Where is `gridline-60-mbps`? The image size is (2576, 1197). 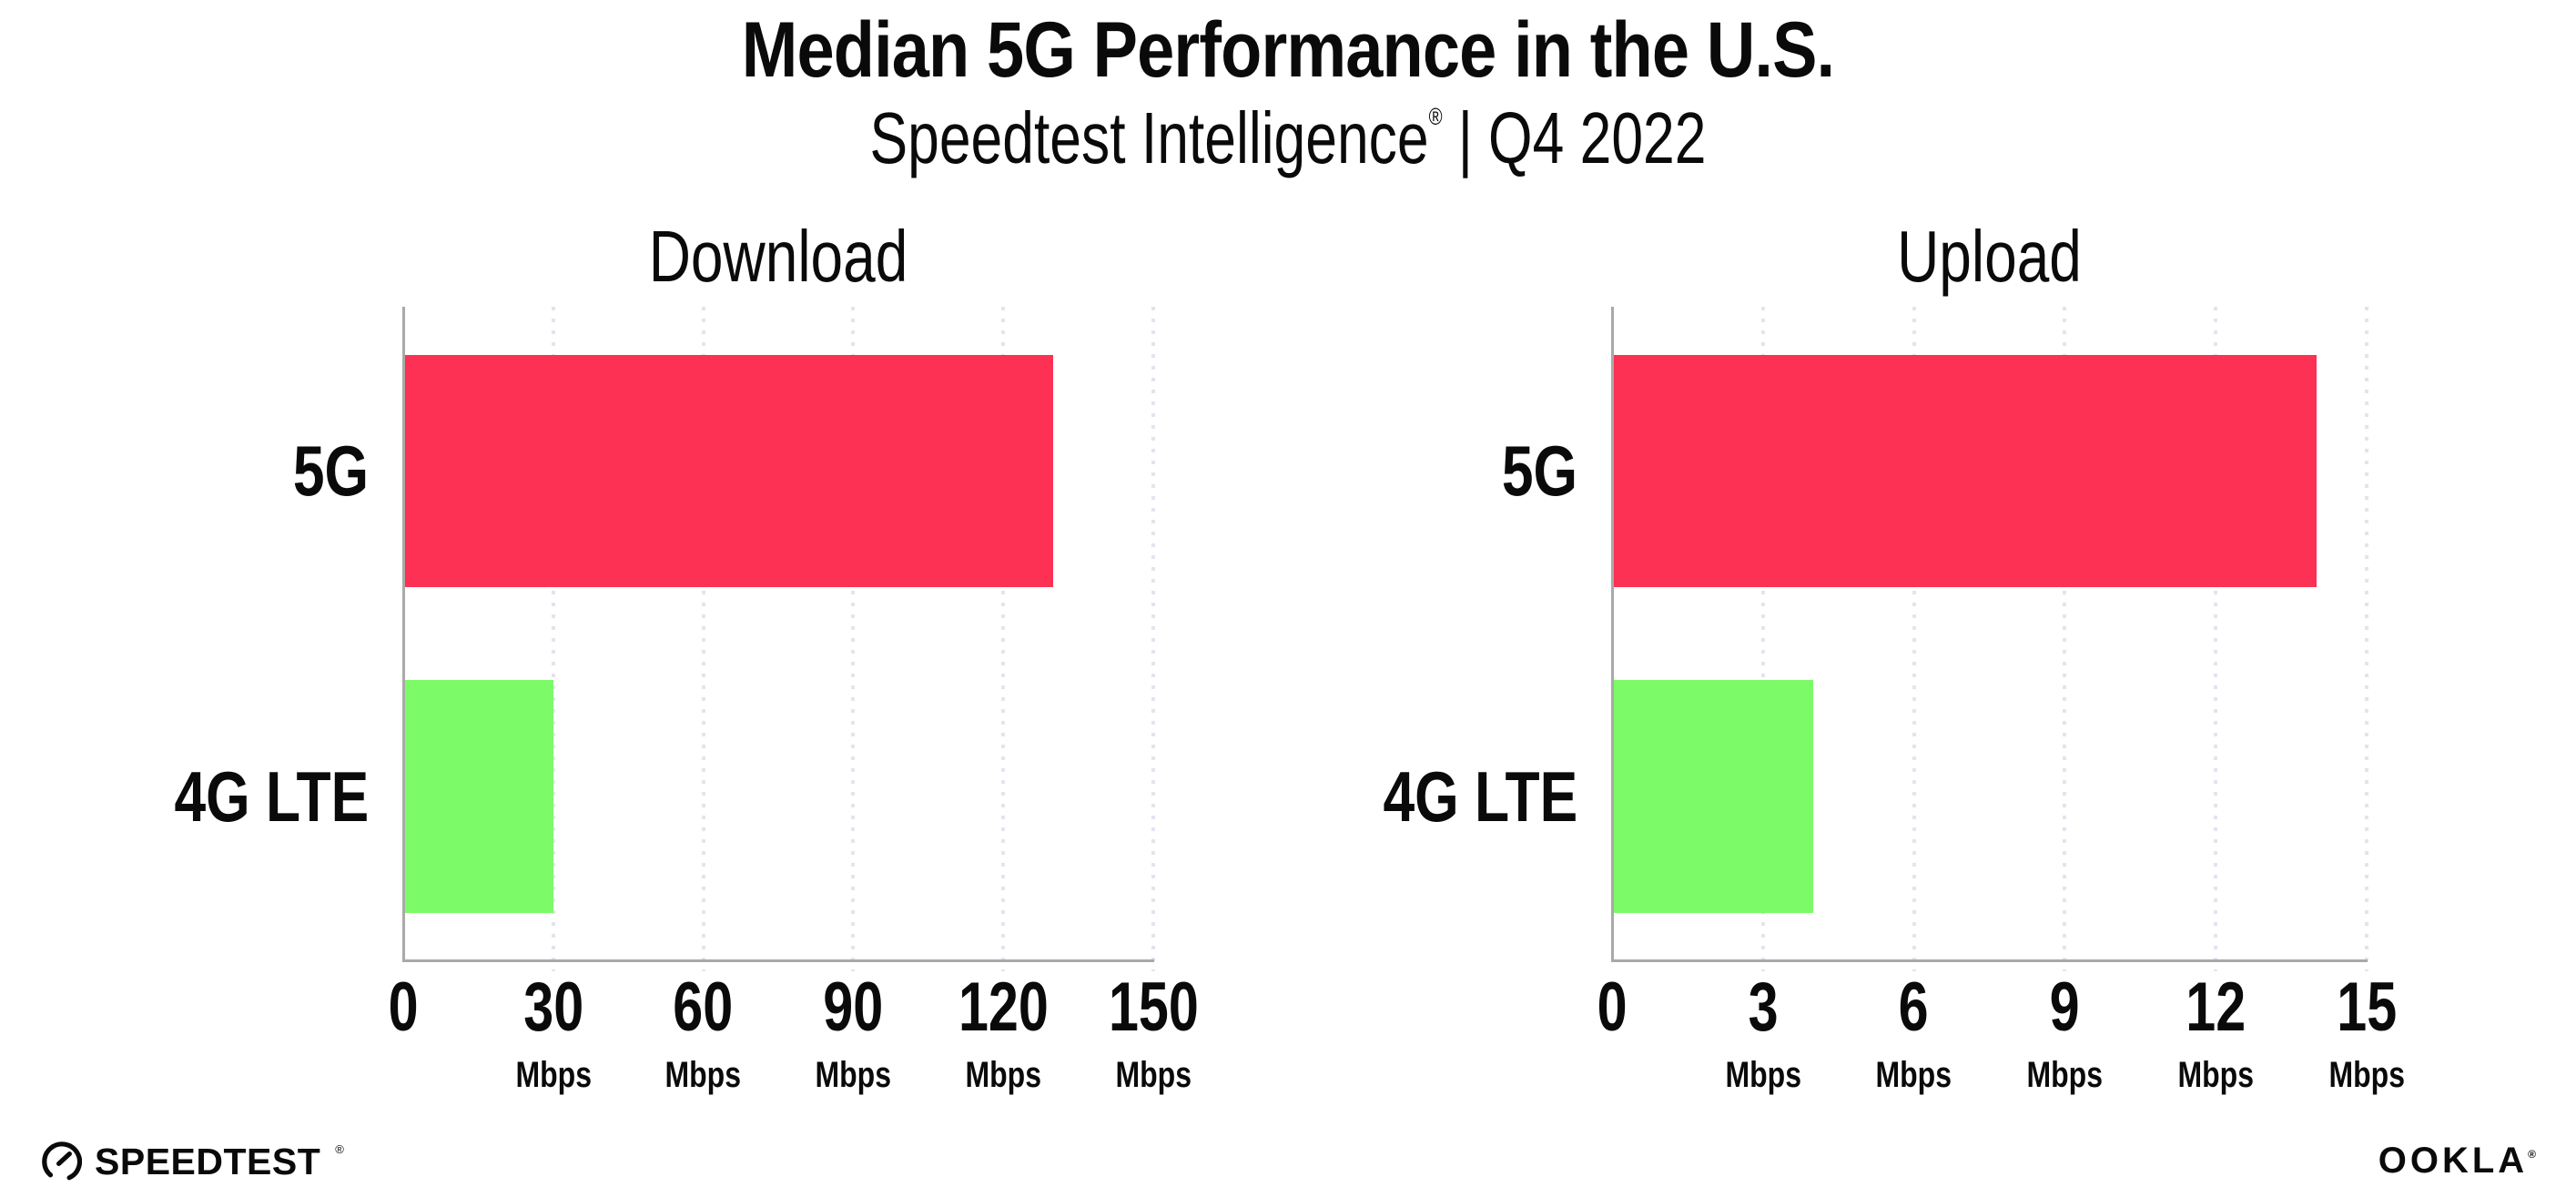
gridline-60-mbps is located at coordinates (703, 639).